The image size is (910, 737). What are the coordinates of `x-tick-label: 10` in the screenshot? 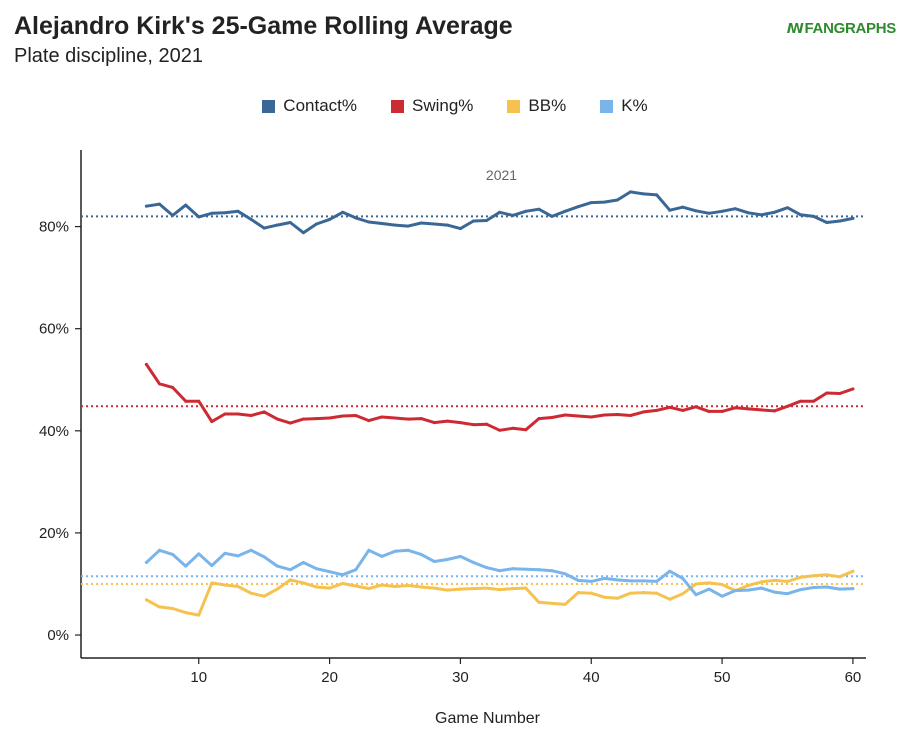 It's located at (198, 677).